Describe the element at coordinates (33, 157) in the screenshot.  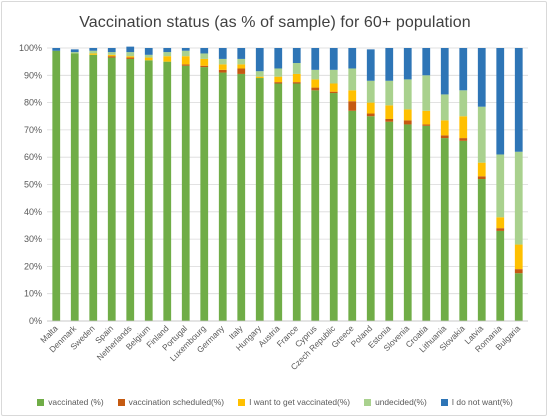
I see `y-tick-label: 60%` at that location.